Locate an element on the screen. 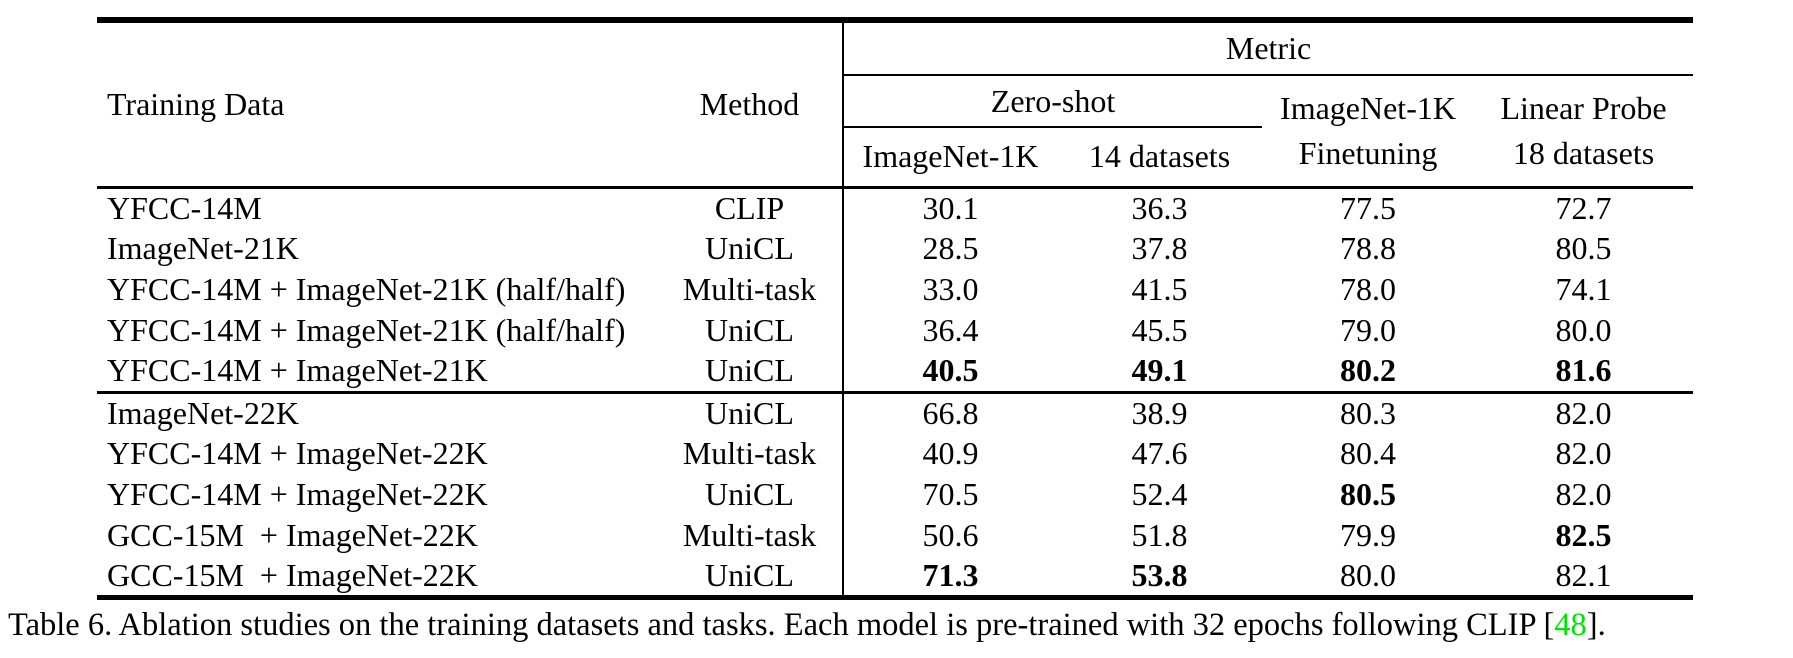 The image size is (1793, 658). cell-zeroshot-14ds: 41.5 is located at coordinates (1159, 289).